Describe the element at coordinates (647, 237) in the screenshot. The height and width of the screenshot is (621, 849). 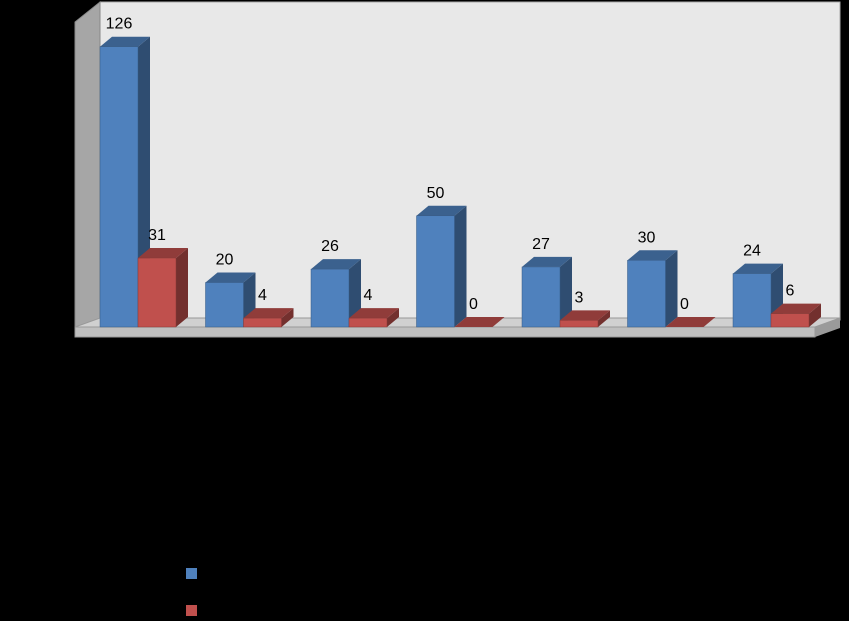
I see `value-label: 30` at that location.